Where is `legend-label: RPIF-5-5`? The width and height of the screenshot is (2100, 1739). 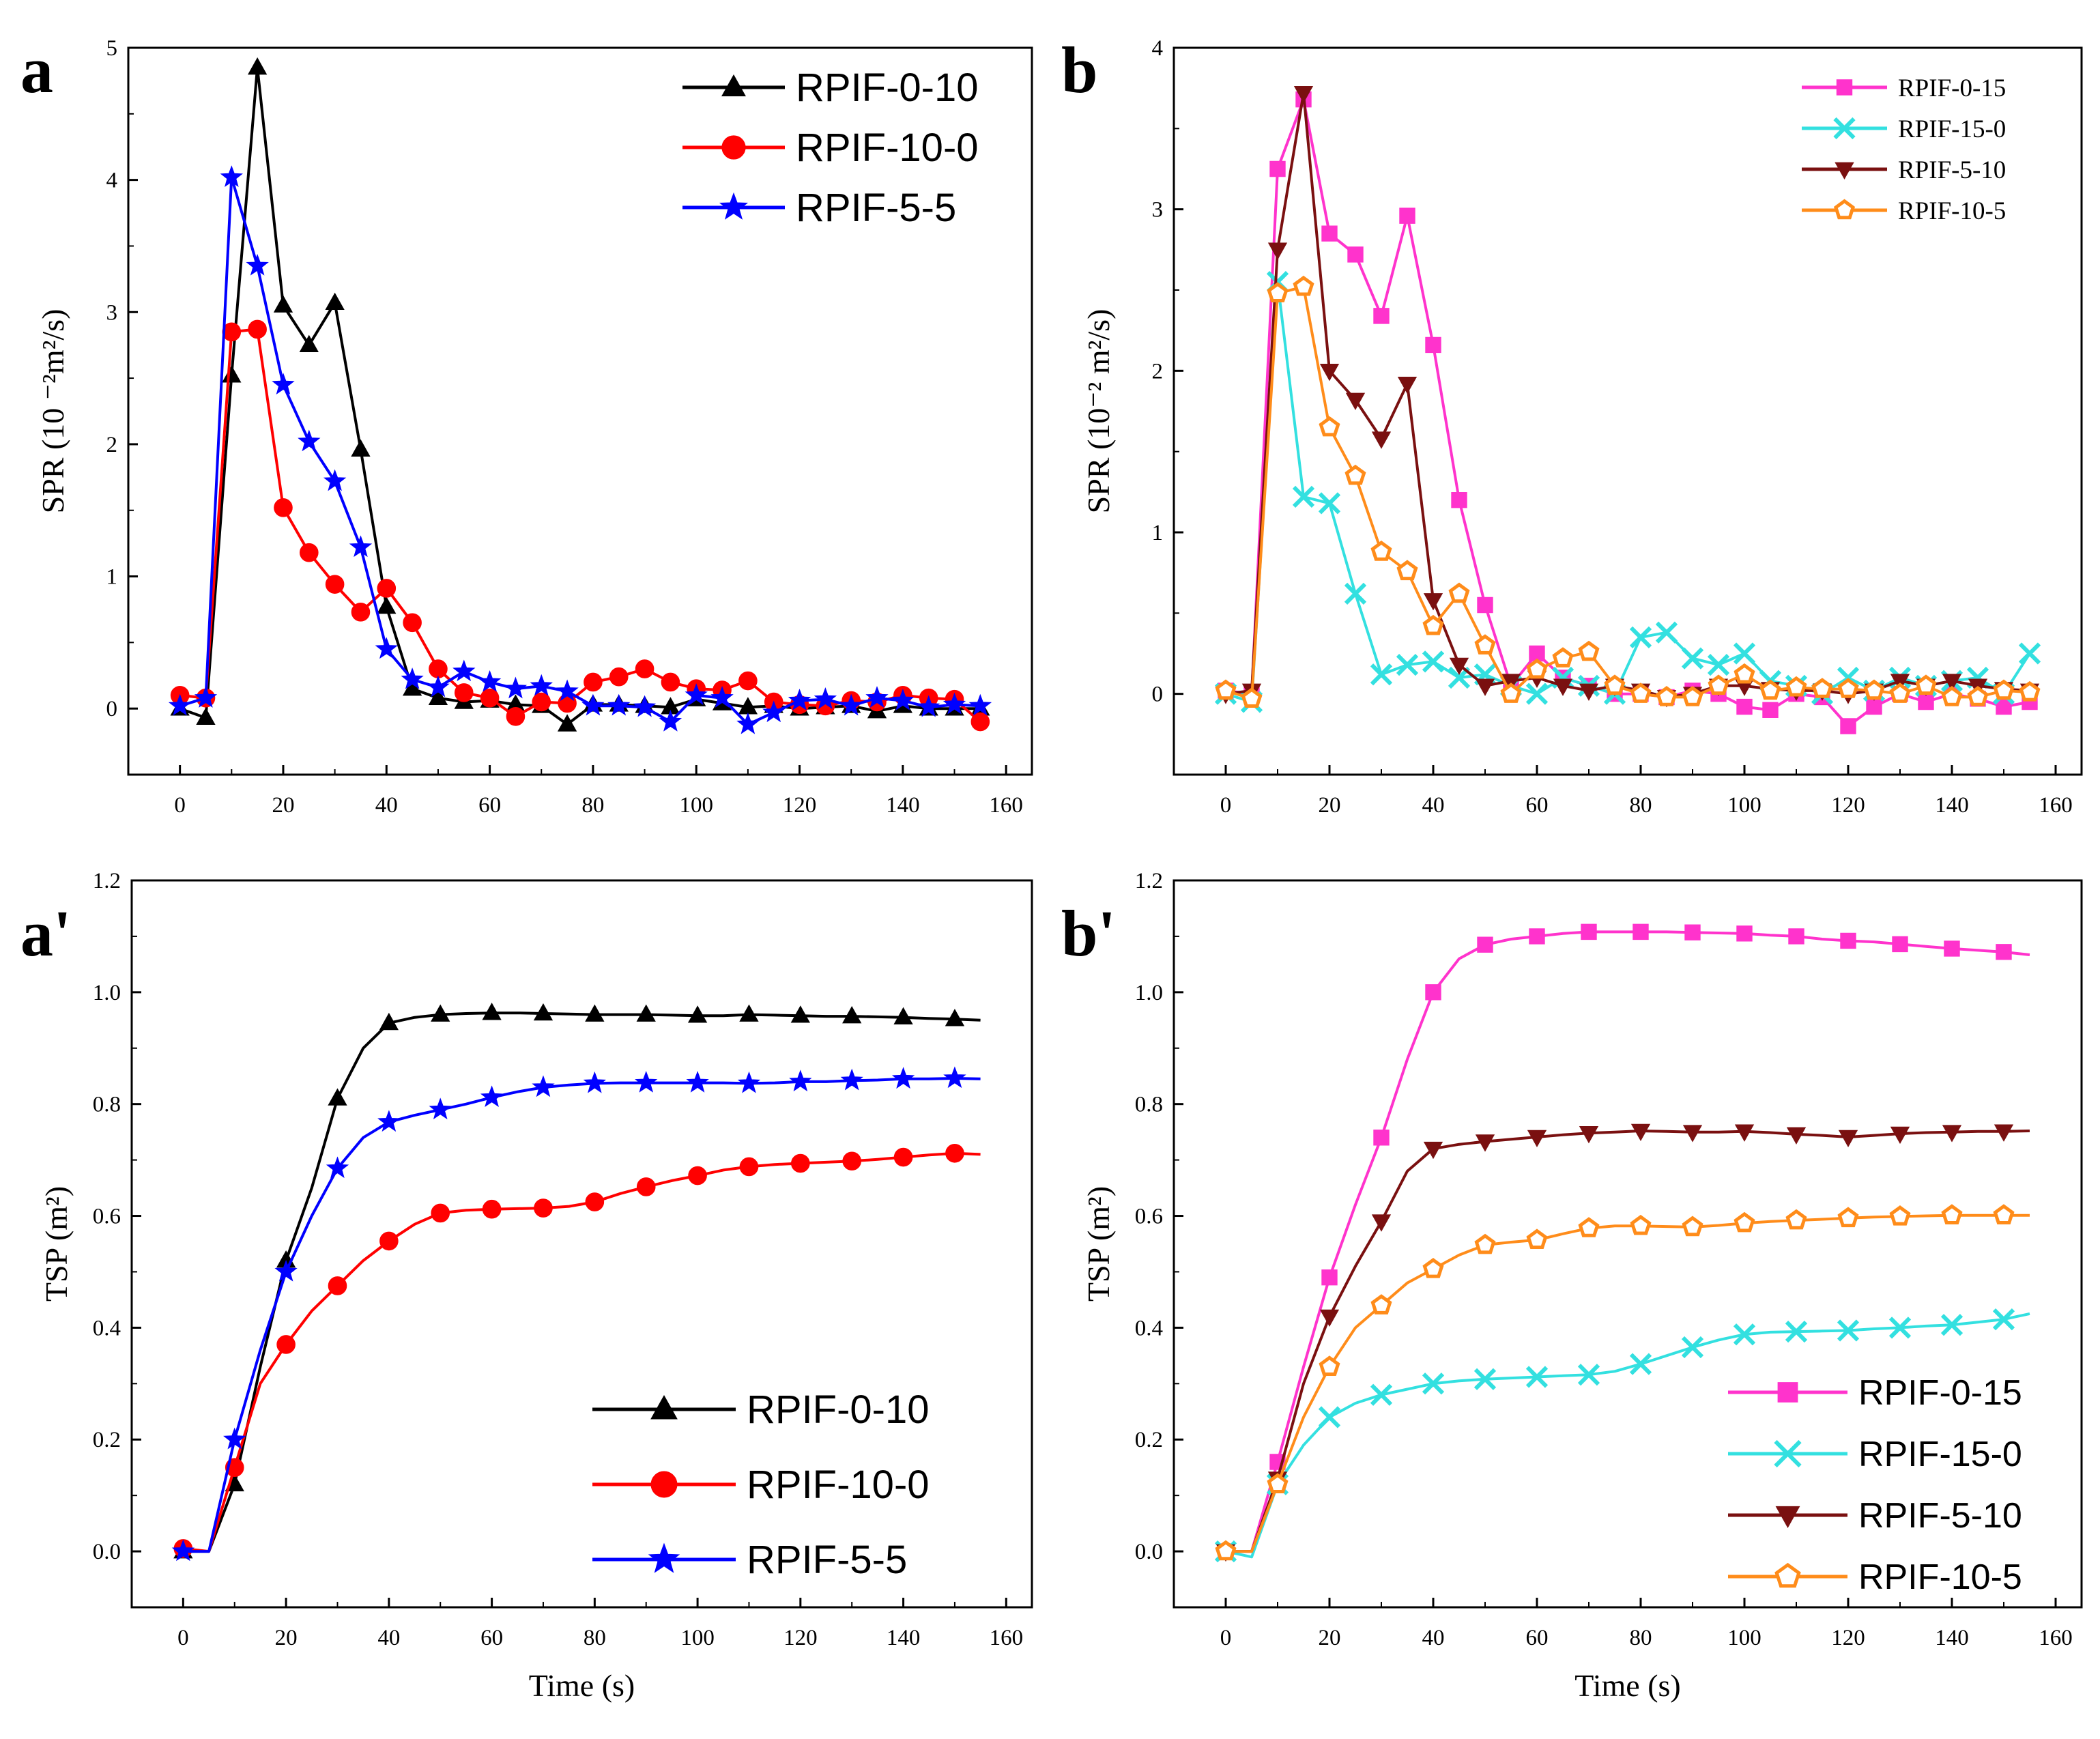
legend-label: RPIF-5-5 is located at coordinates (876, 208).